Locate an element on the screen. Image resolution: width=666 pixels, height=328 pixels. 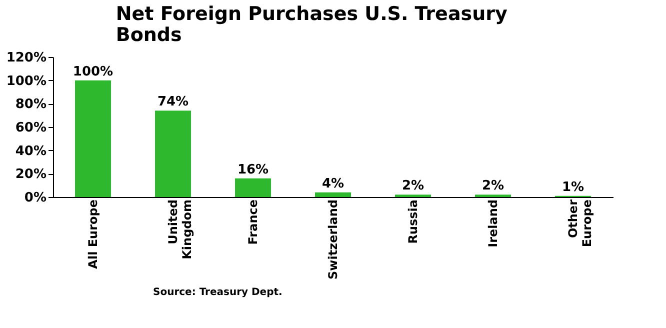
y-tick-label: 40% is located at coordinates (30, 151).